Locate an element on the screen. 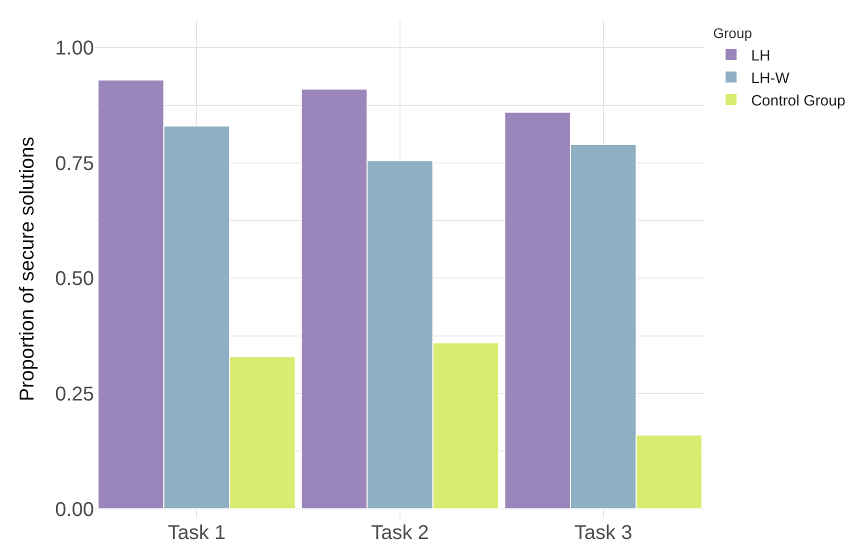  y-tick-label: 1.00 is located at coordinates (74, 49).